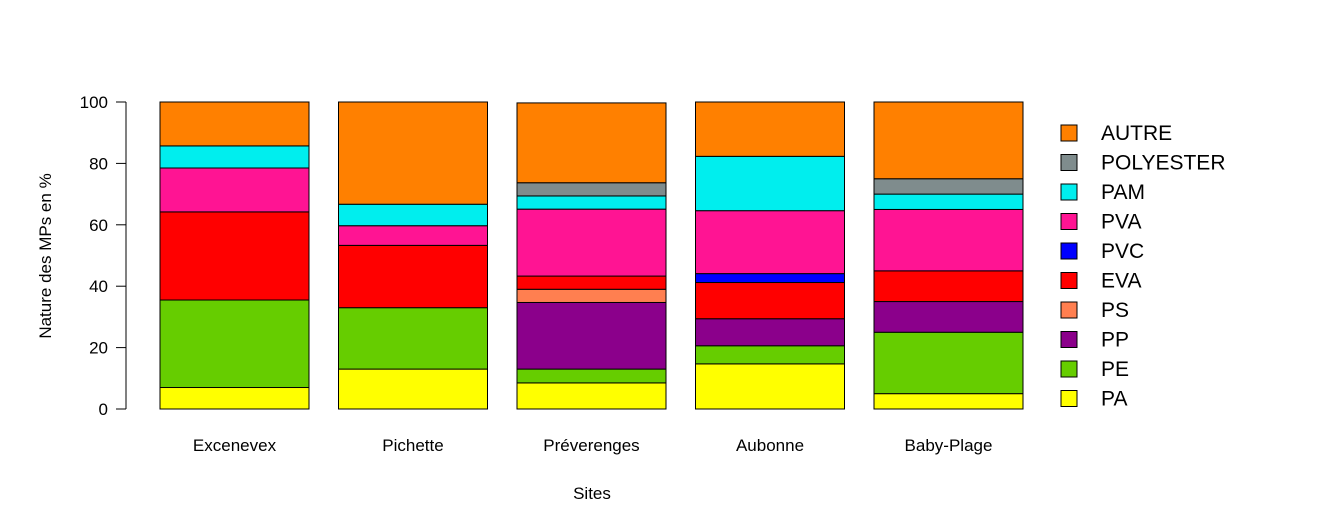 The height and width of the screenshot is (529, 1318). What do you see at coordinates (98, 163) in the screenshot?
I see `y-tick-label: 80` at bounding box center [98, 163].